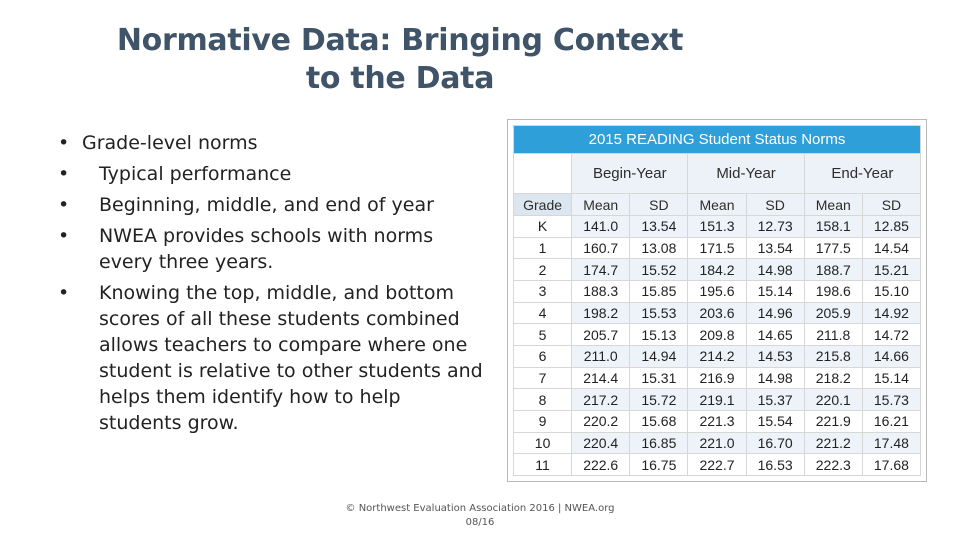 Image resolution: width=960 pixels, height=540 pixels. What do you see at coordinates (601, 399) in the screenshot?
I see `value-cell: 217.2` at bounding box center [601, 399].